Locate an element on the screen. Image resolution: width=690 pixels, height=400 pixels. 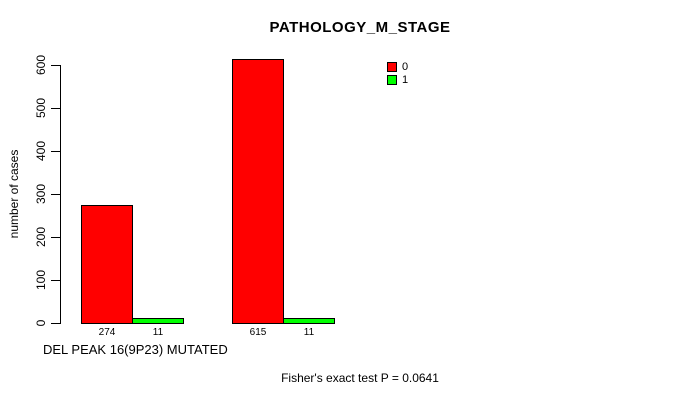
y-tick-label-600: 600 is located at coordinates (41, 65).